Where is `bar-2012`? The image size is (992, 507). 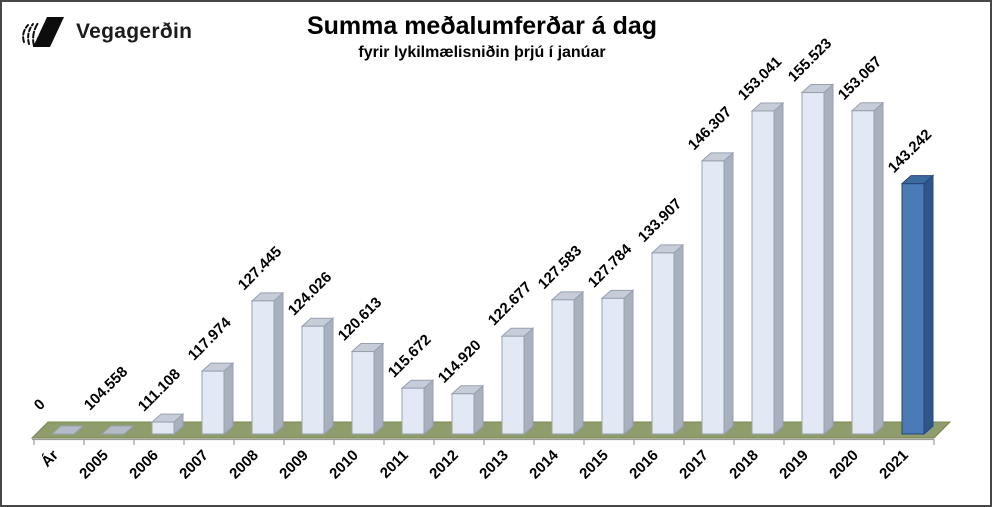
bar-2012 is located at coordinates (463, 414).